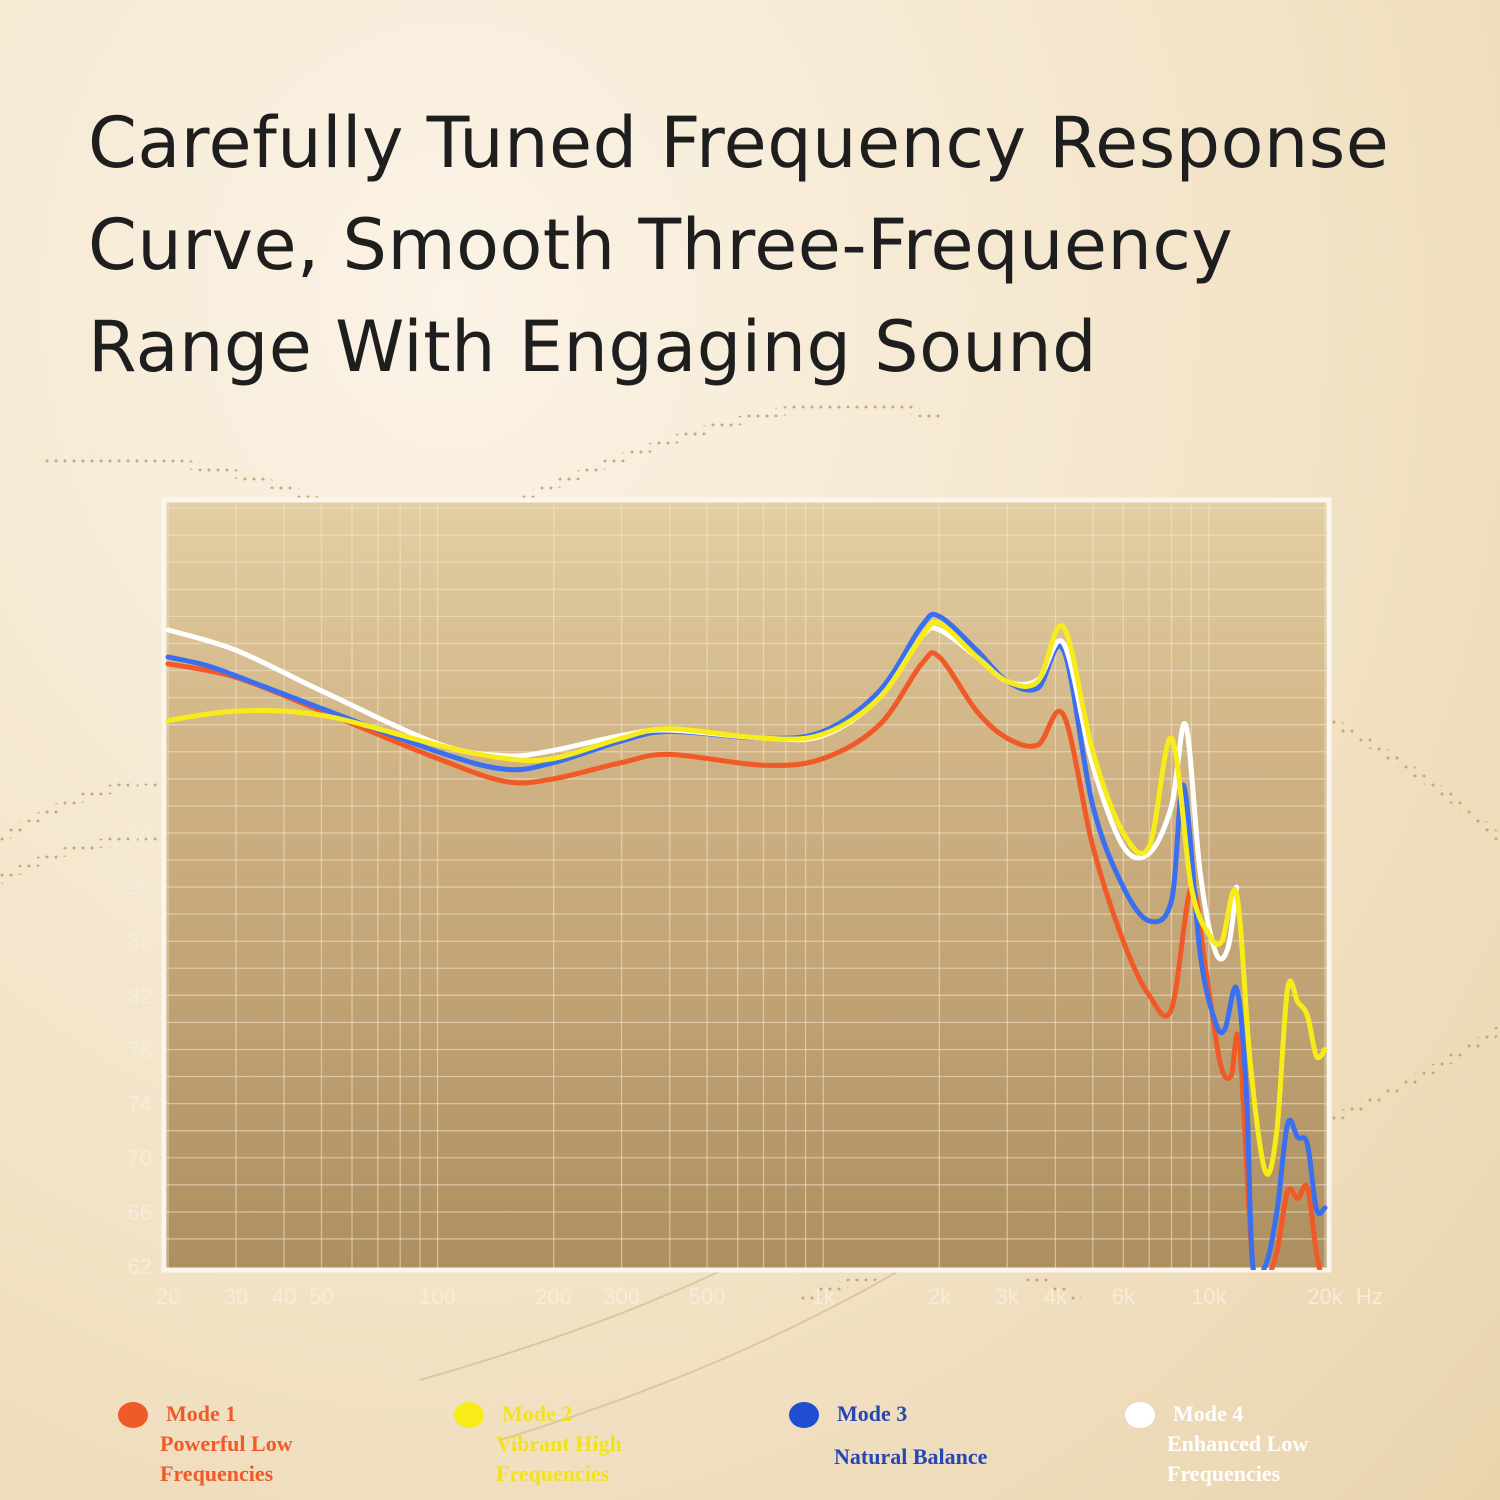  What do you see at coordinates (134, 616) in the screenshot?
I see `y-tick-label: 110` at bounding box center [134, 616].